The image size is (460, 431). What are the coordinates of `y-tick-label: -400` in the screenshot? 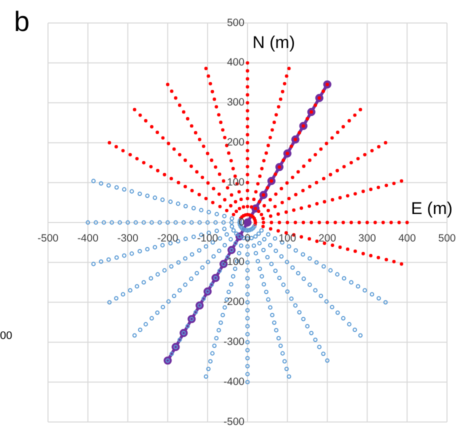 It's located at (234, 382).